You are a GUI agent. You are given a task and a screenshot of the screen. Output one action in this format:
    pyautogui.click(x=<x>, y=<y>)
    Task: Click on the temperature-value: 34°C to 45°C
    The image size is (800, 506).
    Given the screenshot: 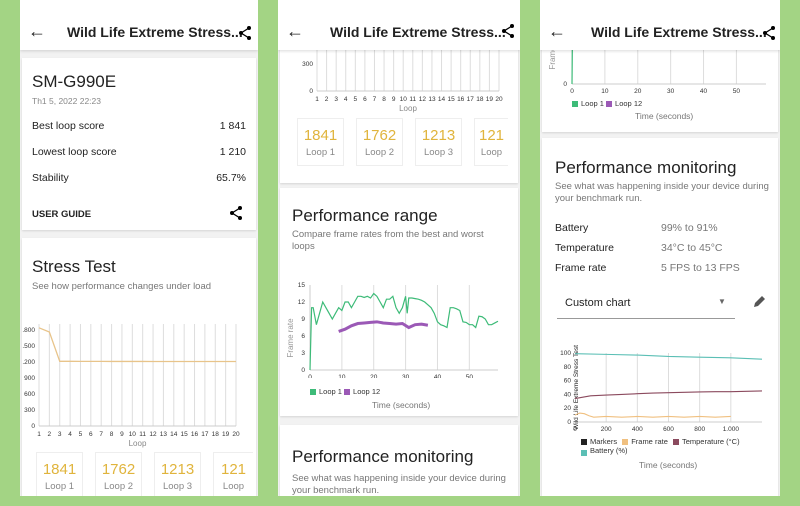 What is the action you would take?
    pyautogui.click(x=692, y=248)
    